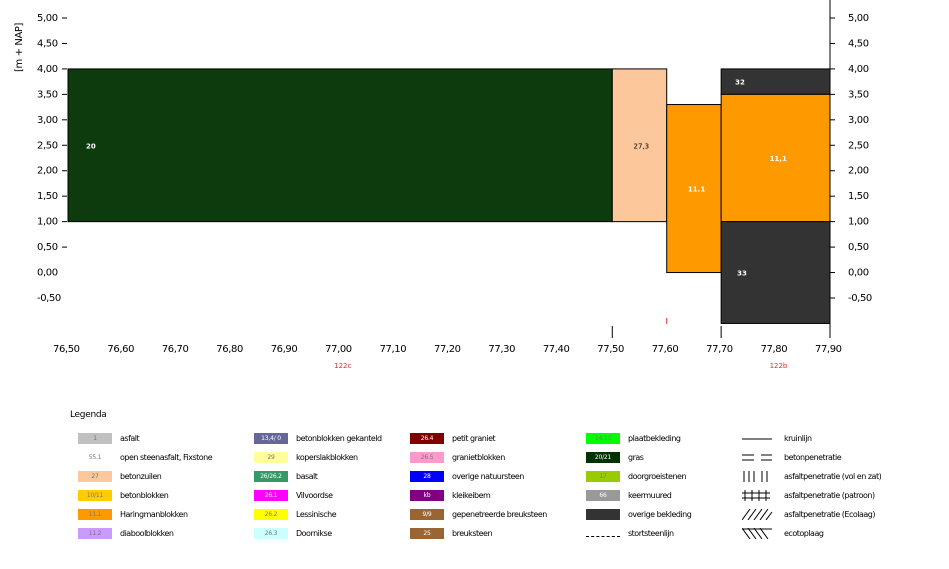  Describe the element at coordinates (499, 514) in the screenshot. I see `legend-label: gepenetreerde breuksteen` at that location.